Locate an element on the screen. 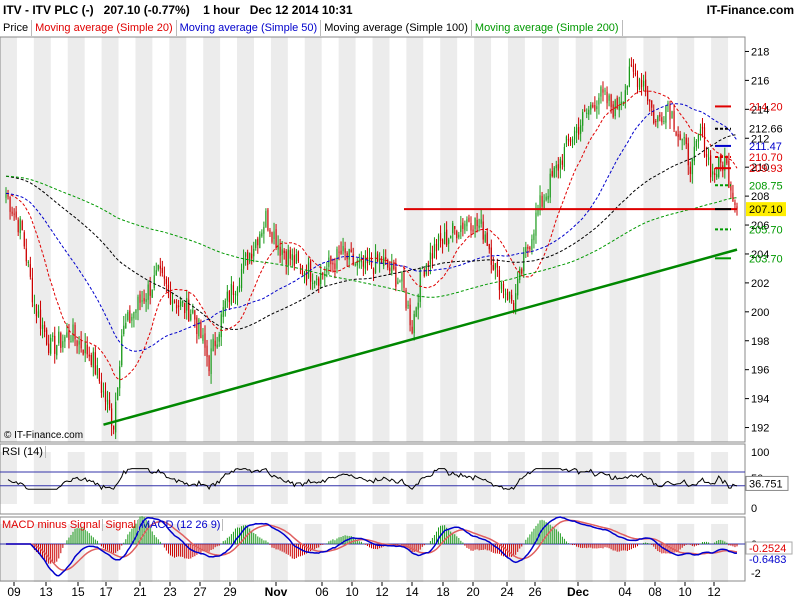 The width and height of the screenshot is (800, 600). x-tick-label: 09 is located at coordinates (14, 592).